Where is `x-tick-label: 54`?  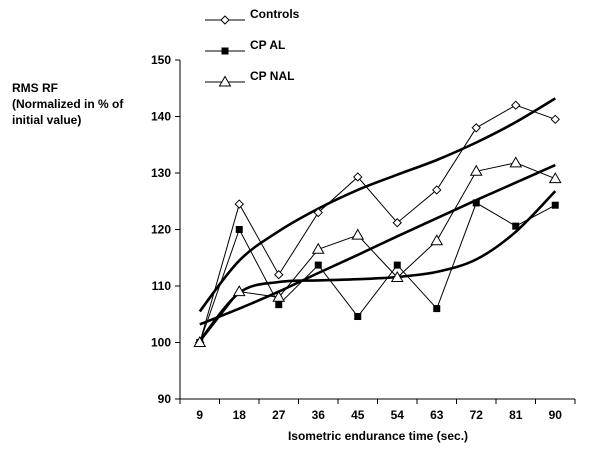
x-tick-label: 54 is located at coordinates (398, 415).